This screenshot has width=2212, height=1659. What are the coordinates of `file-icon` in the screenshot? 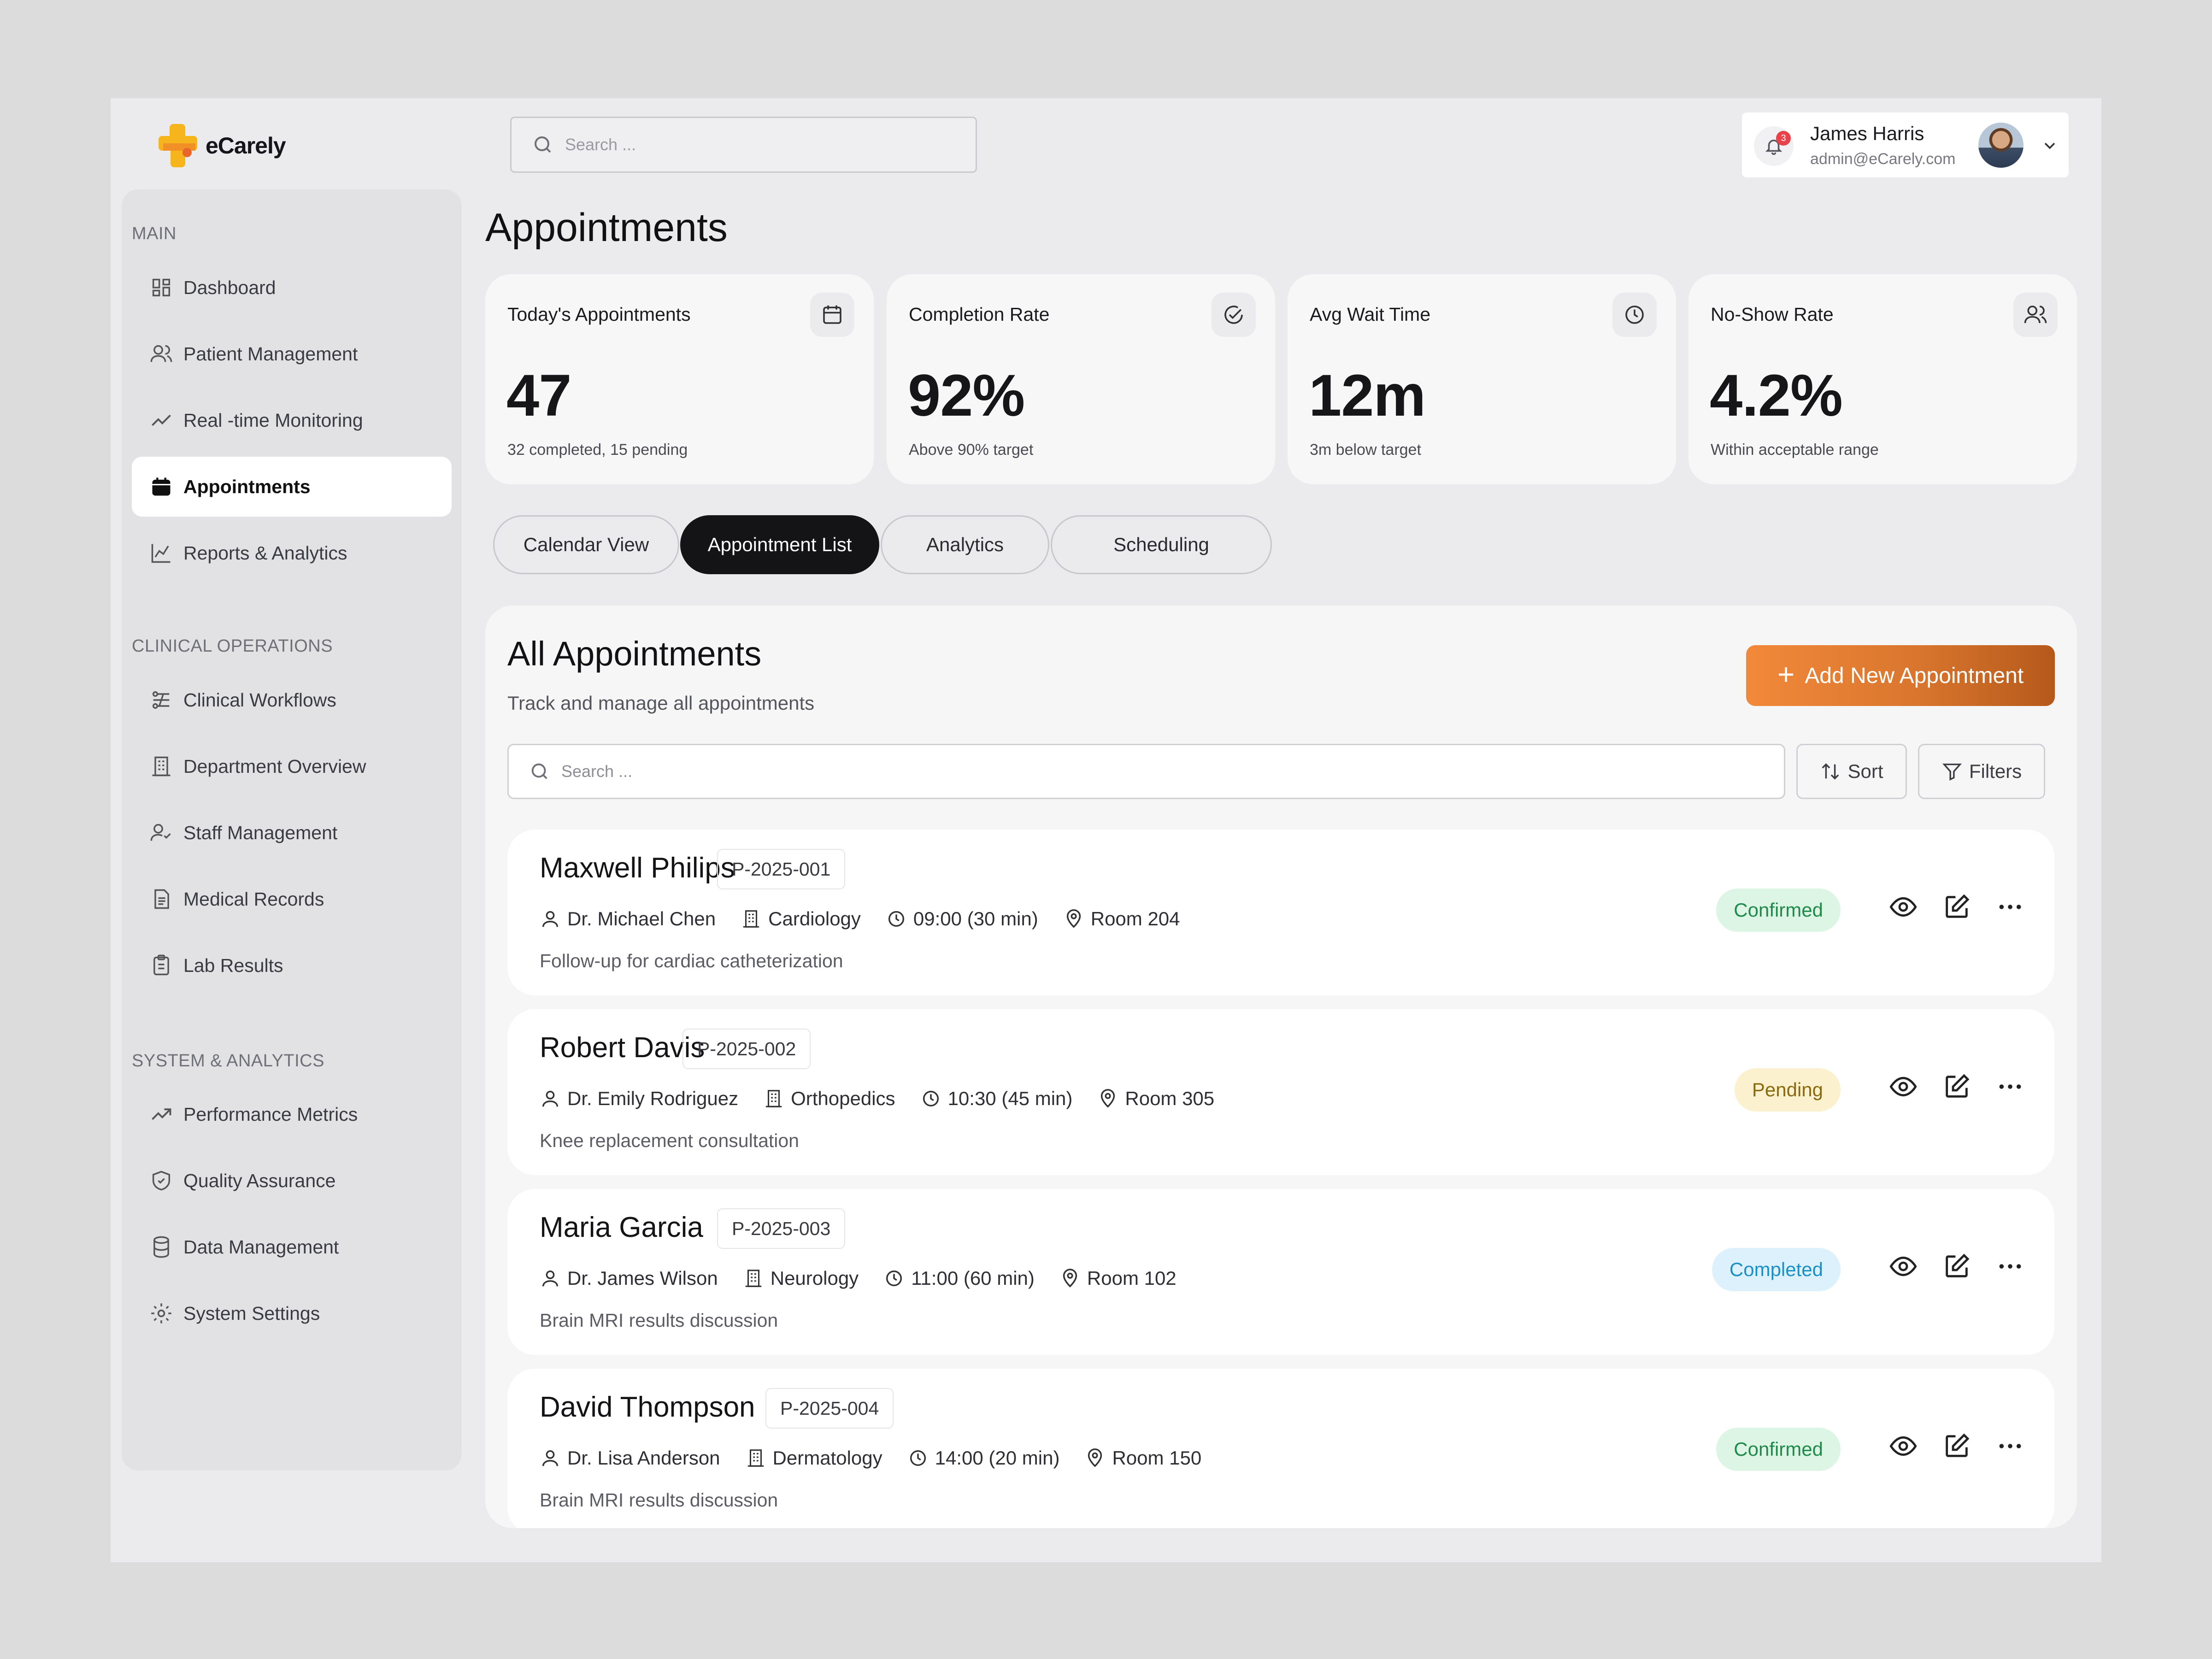 It's located at (161, 899).